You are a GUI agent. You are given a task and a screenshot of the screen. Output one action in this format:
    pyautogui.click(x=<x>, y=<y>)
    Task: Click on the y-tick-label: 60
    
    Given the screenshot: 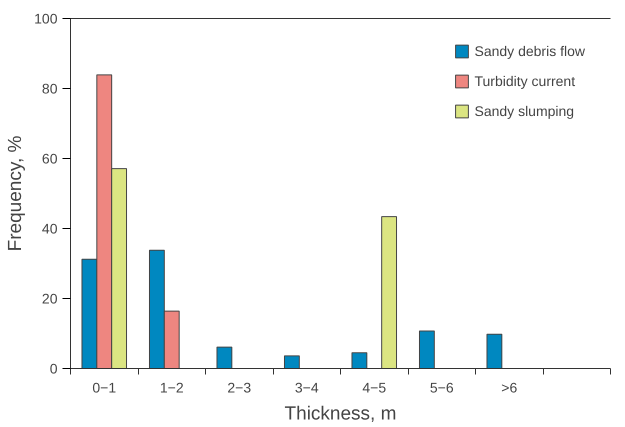 What is the action you would take?
    pyautogui.click(x=50, y=158)
    